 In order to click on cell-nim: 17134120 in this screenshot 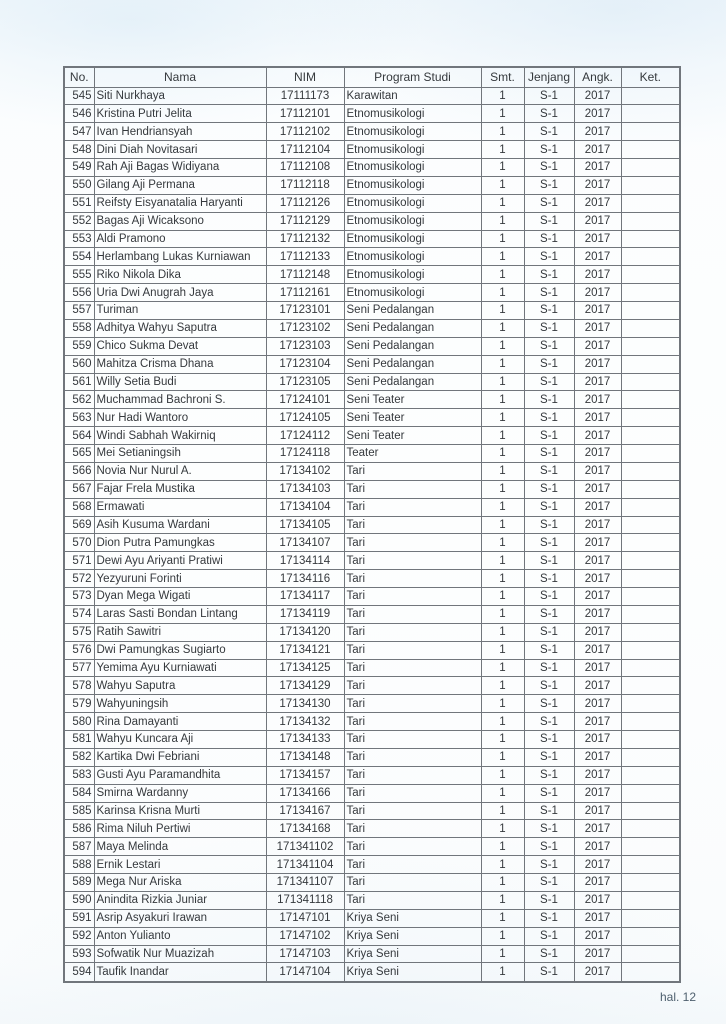, I will do `click(305, 632)`.